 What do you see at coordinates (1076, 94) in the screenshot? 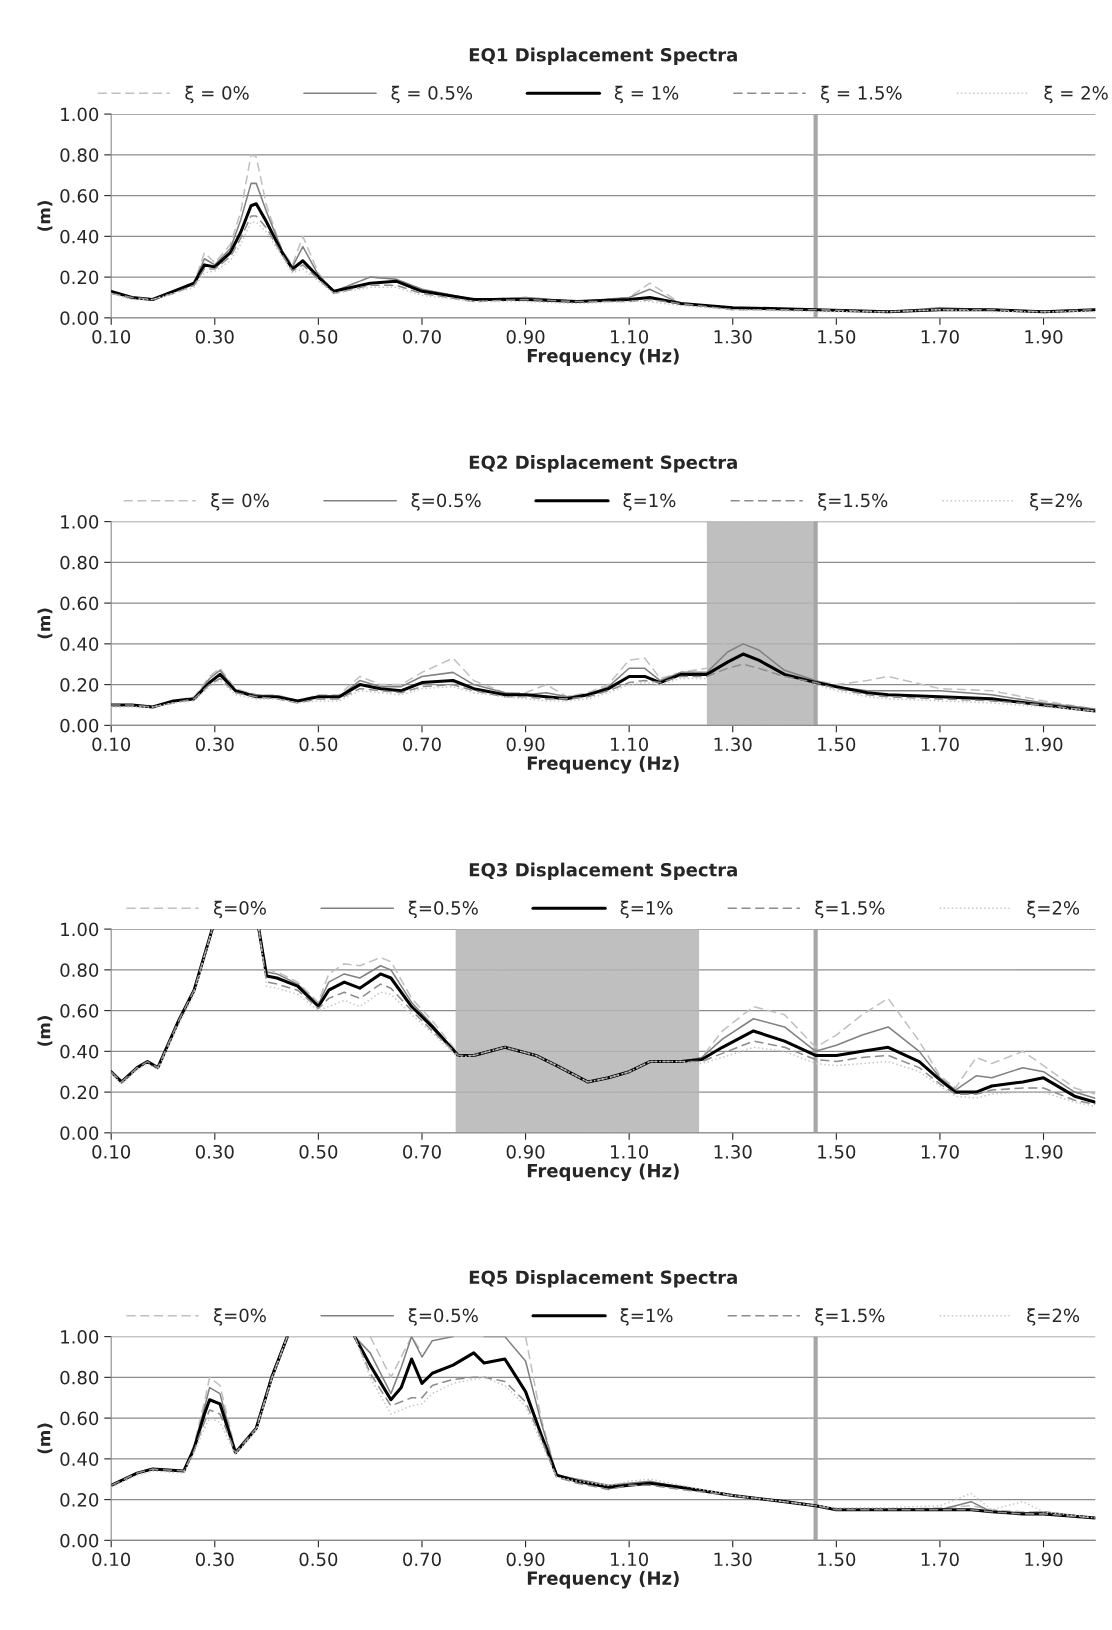
I see `legend-label: ξ = 2%` at bounding box center [1076, 94].